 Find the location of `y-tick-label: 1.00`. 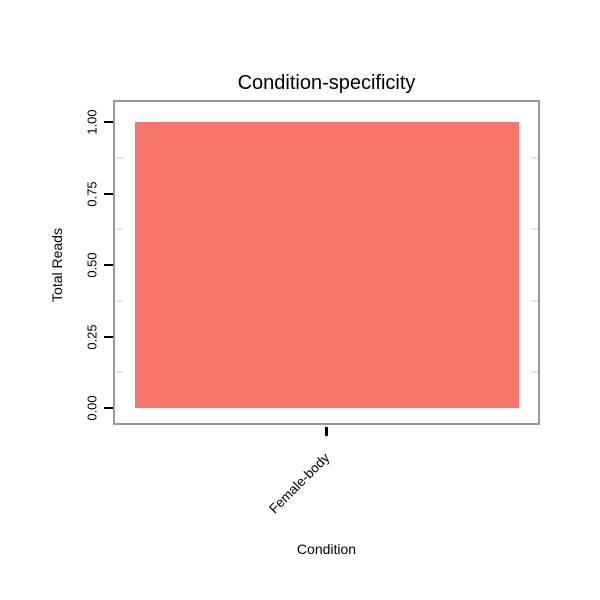

y-tick-label: 1.00 is located at coordinates (92, 122).